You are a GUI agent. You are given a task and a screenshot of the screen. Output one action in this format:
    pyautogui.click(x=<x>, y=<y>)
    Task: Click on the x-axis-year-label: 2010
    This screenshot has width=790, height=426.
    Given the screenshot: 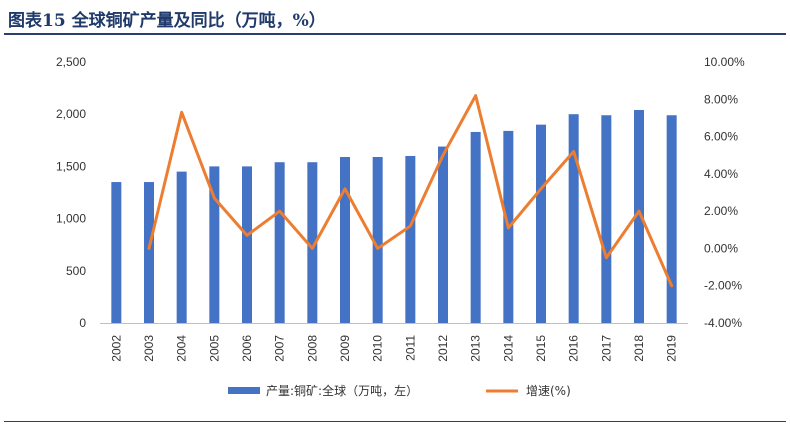 What is the action you would take?
    pyautogui.click(x=378, y=348)
    